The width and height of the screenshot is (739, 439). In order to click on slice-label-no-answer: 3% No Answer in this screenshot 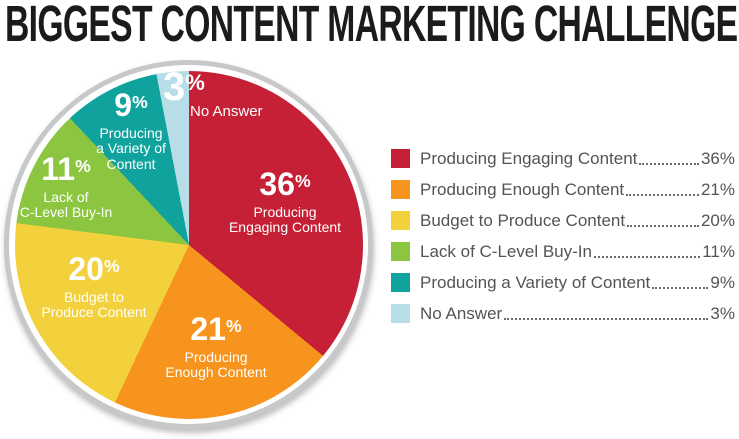, I will do `click(213, 93)`.